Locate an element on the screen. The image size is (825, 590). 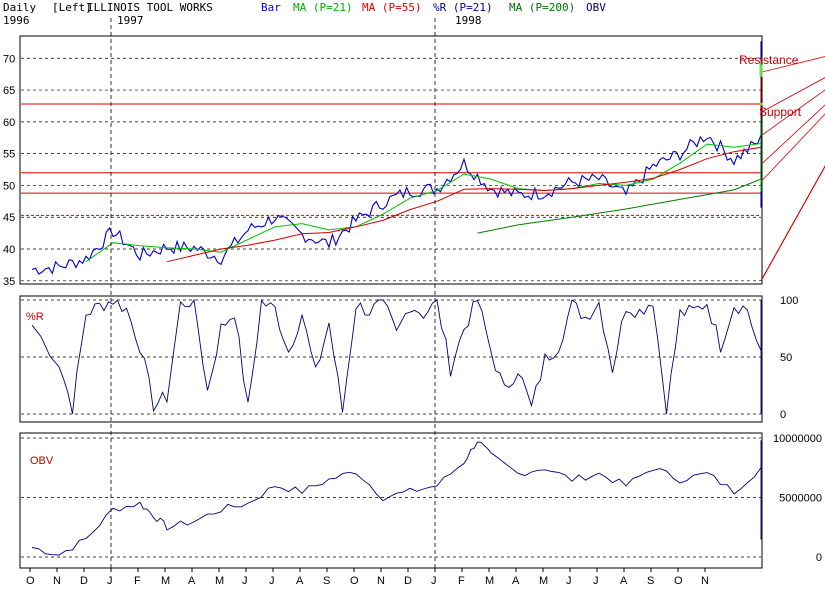
wr-tick-label: 100 is located at coordinates (789, 301).